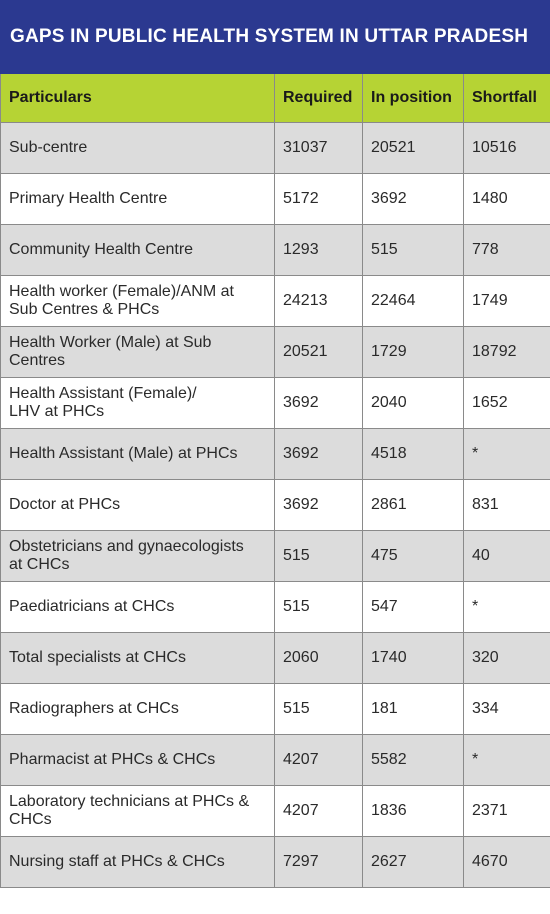  I want to click on header-shortfall: Shortfall, so click(506, 98).